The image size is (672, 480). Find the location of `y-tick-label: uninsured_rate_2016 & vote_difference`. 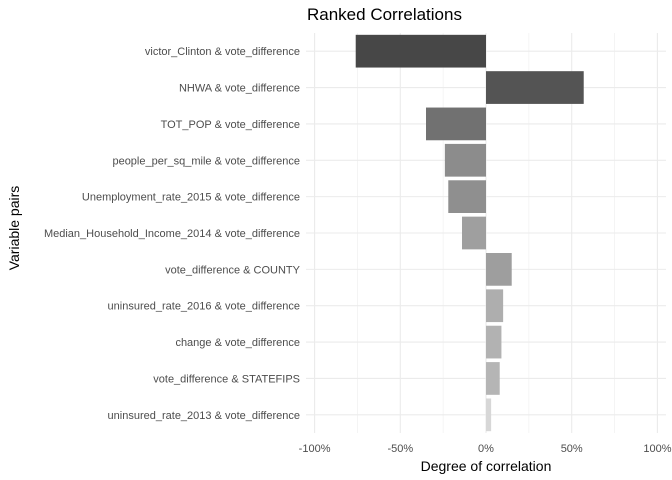

y-tick-label: uninsured_rate_2016 & vote_difference is located at coordinates (204, 307).